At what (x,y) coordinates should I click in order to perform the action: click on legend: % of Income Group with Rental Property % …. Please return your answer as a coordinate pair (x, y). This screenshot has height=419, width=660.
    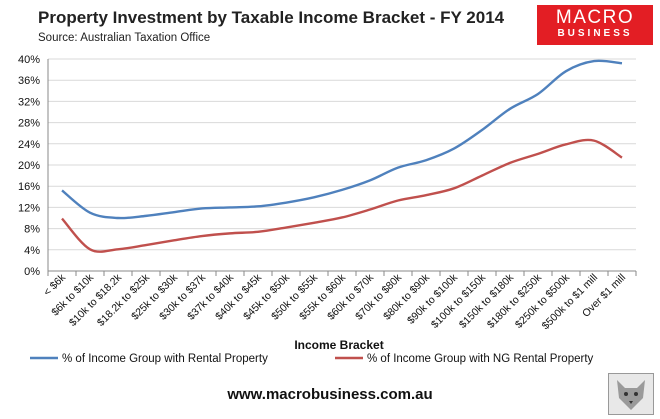
    Looking at the image, I should click on (312, 359).